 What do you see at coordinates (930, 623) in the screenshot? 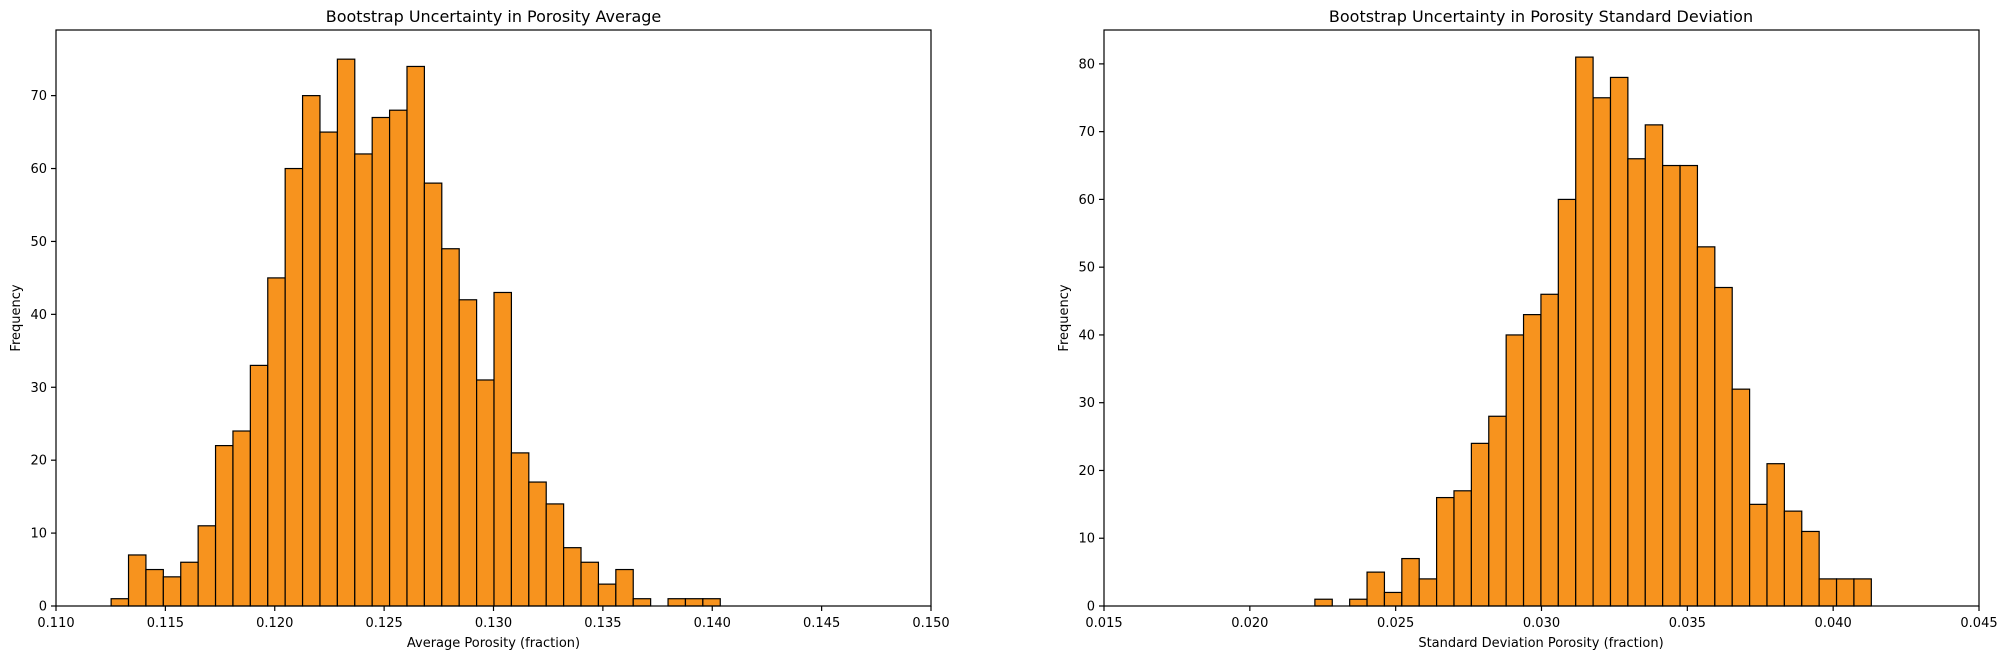
I see `x-tick-label: 0.150` at bounding box center [930, 623].